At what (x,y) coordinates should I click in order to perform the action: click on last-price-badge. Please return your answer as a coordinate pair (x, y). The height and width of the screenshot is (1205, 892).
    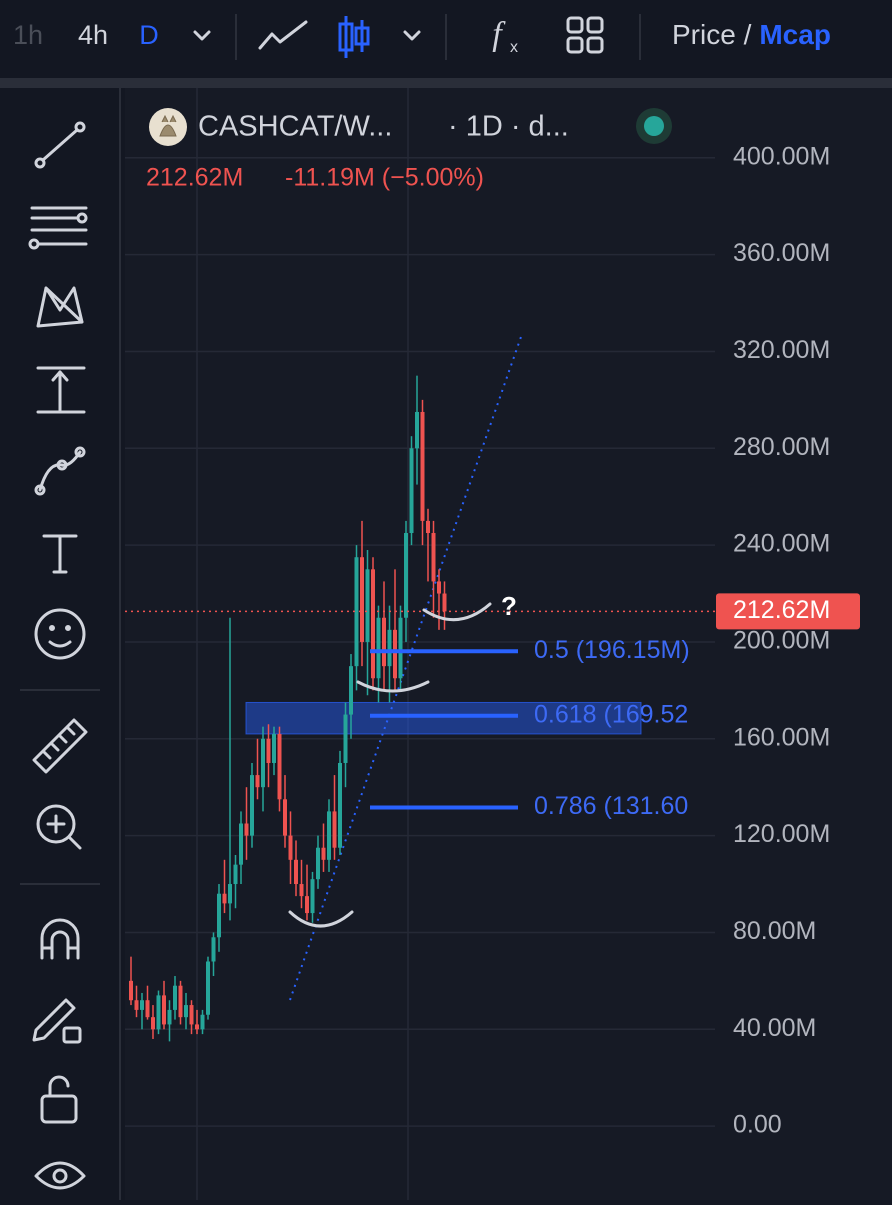
    Looking at the image, I should click on (788, 611).